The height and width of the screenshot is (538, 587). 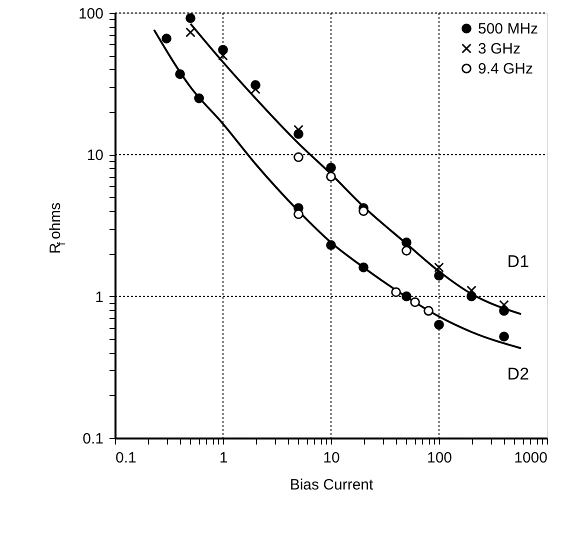 What do you see at coordinates (126, 458) in the screenshot?
I see `x-tick-label: 0.1` at bounding box center [126, 458].